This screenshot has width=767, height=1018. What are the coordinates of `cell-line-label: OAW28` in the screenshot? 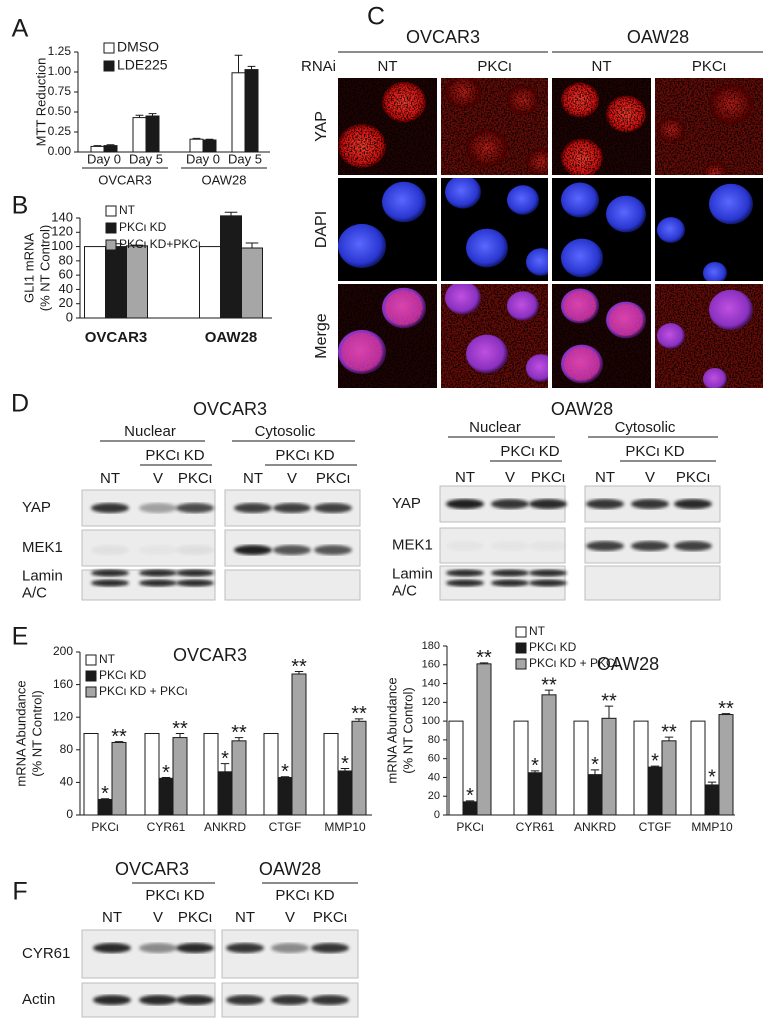 It's located at (658, 37).